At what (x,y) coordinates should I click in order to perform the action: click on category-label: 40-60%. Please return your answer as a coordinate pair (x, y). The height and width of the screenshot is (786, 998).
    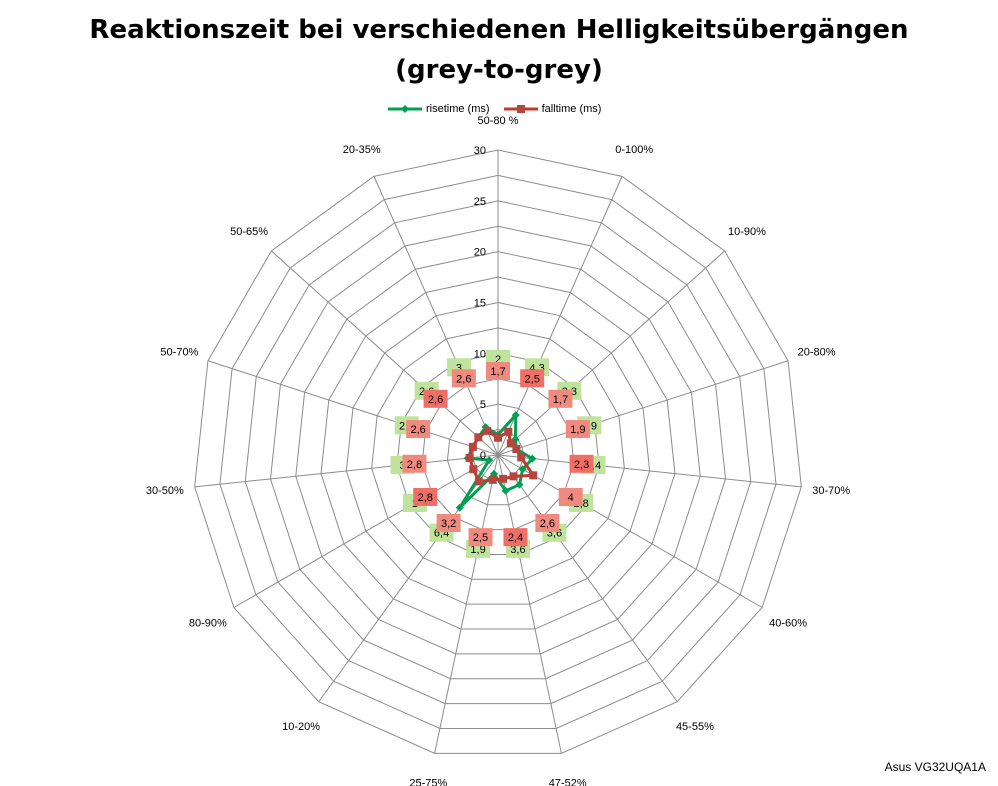
    Looking at the image, I should click on (788, 624).